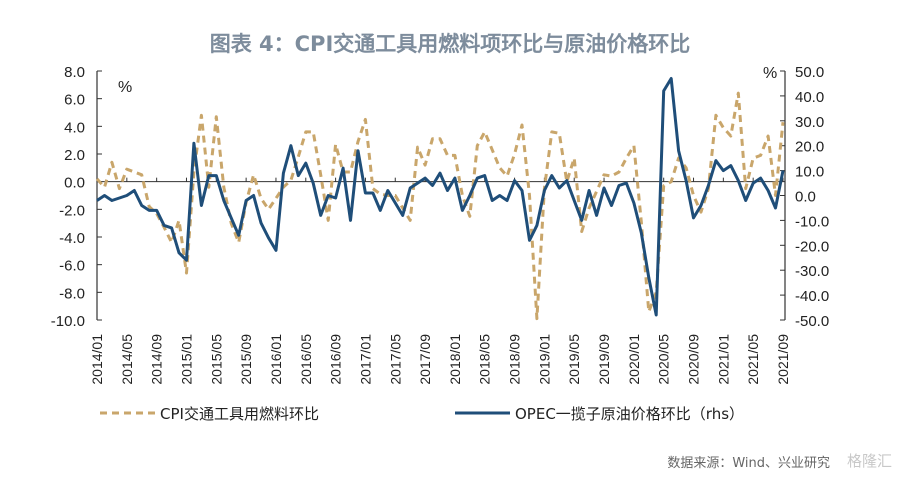 The height and width of the screenshot is (481, 900). What do you see at coordinates (544, 359) in the screenshot?
I see `x-tick-label: 2019/01` at bounding box center [544, 359].